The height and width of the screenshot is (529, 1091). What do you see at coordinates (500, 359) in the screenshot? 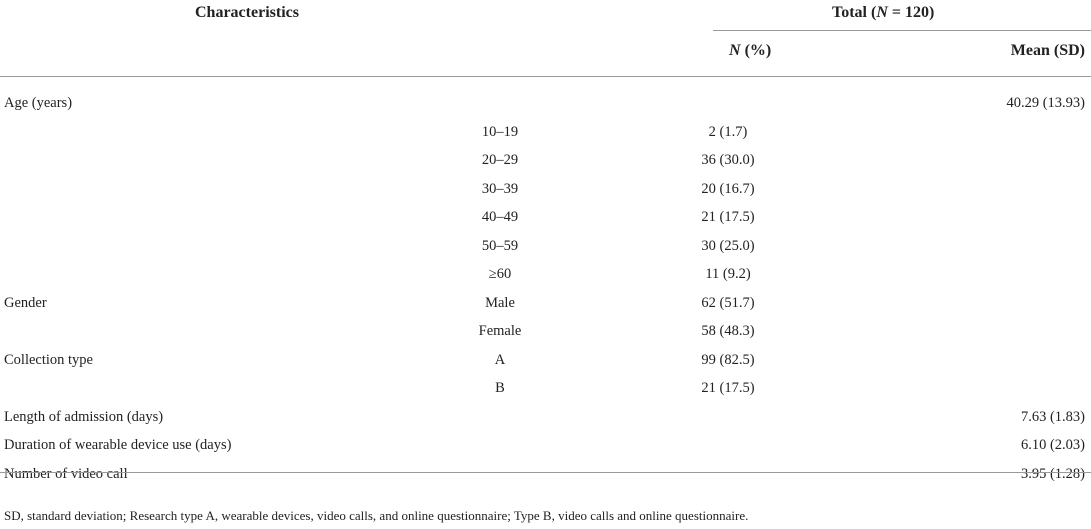
I see `row-subcategory: A` at bounding box center [500, 359].